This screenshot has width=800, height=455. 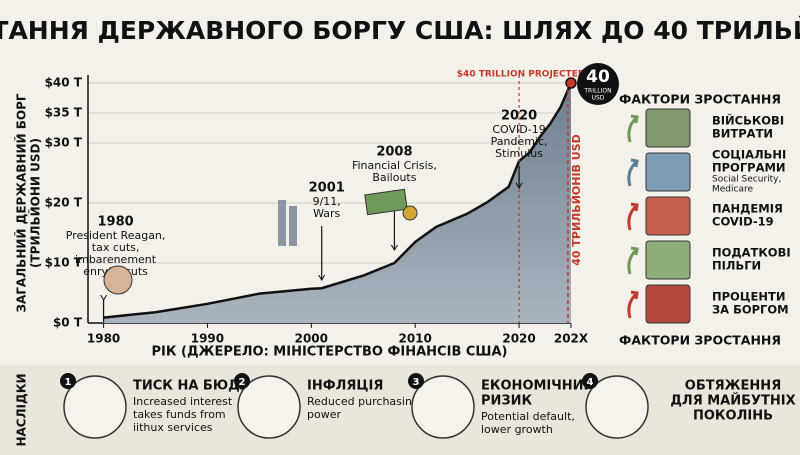 What do you see at coordinates (749, 155) in the screenshot?
I see `factor-title: СОЦІАЛЬНІ` at bounding box center [749, 155].